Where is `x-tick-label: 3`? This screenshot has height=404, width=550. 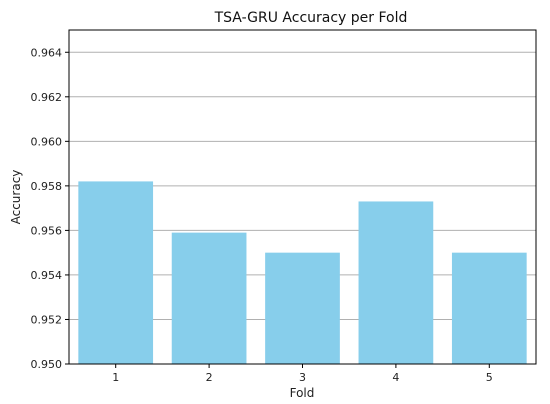
x-tick-label: 3 is located at coordinates (302, 377).